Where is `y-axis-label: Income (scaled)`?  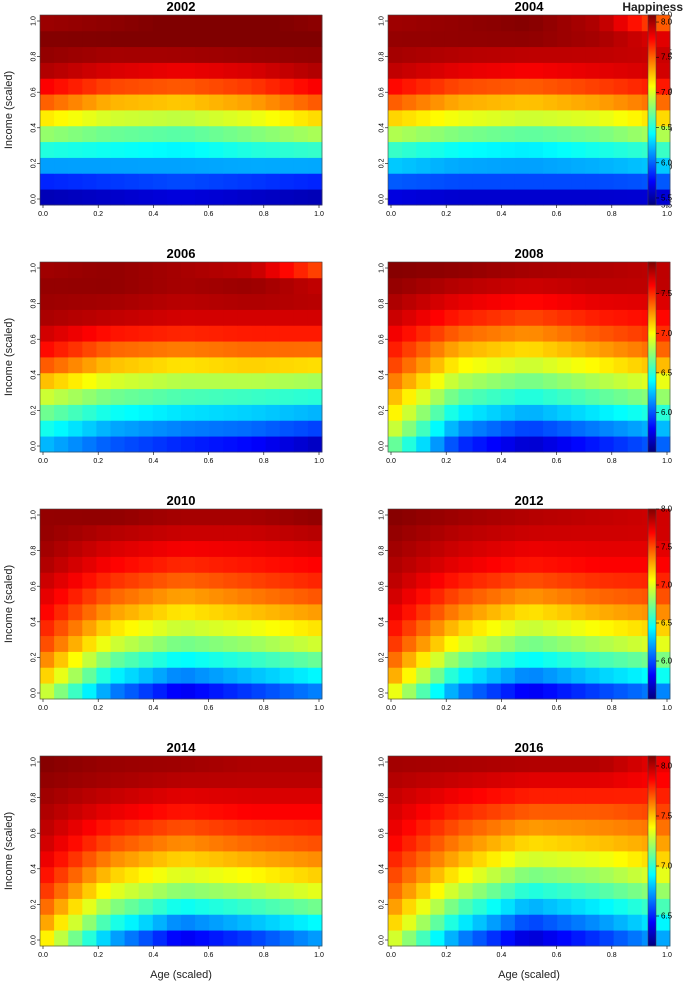 y-axis-label: Income (scaled) is located at coordinates (9, 357).